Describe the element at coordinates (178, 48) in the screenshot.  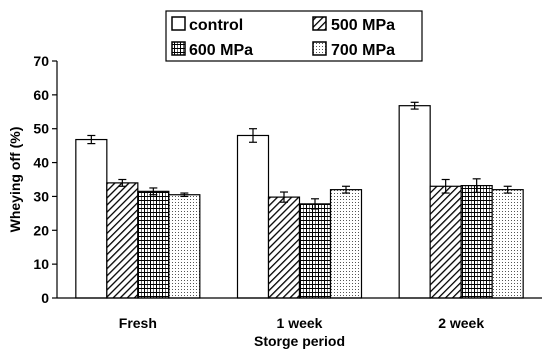
I see `legend-swatch-600mpa` at that location.